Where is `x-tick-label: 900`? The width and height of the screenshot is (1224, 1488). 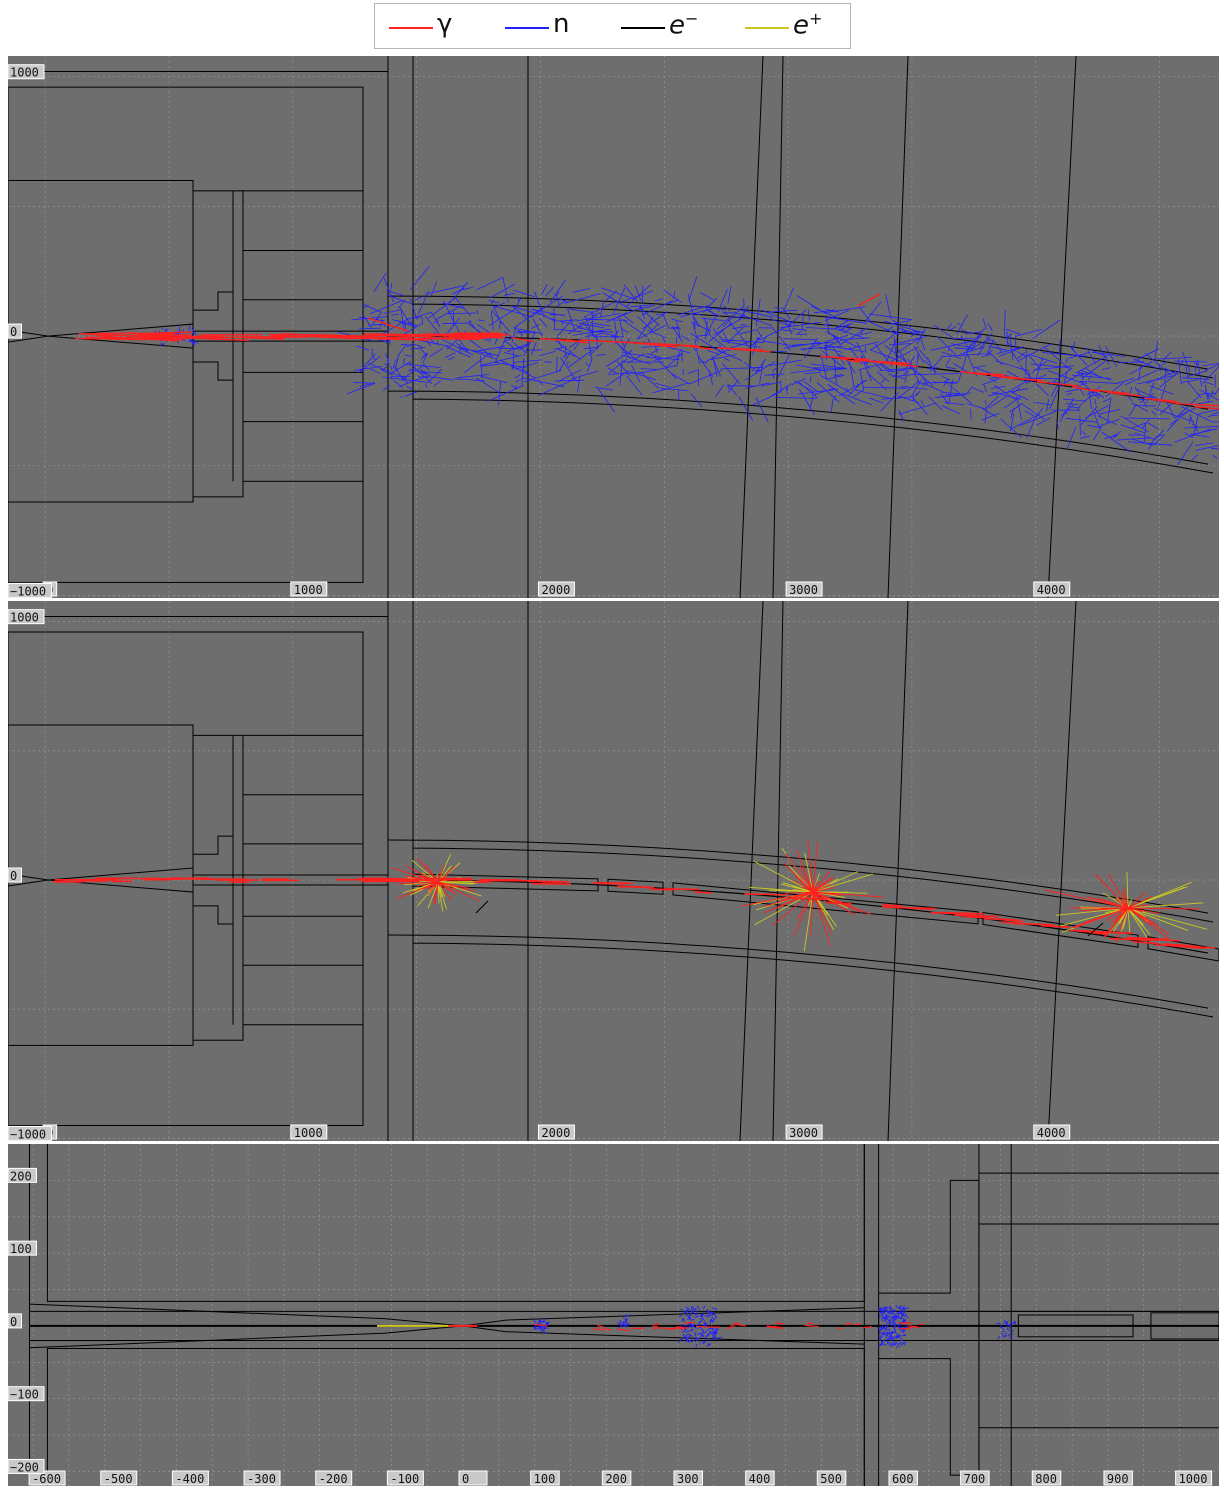
x-tick-label: 900 is located at coordinates (1118, 1479).